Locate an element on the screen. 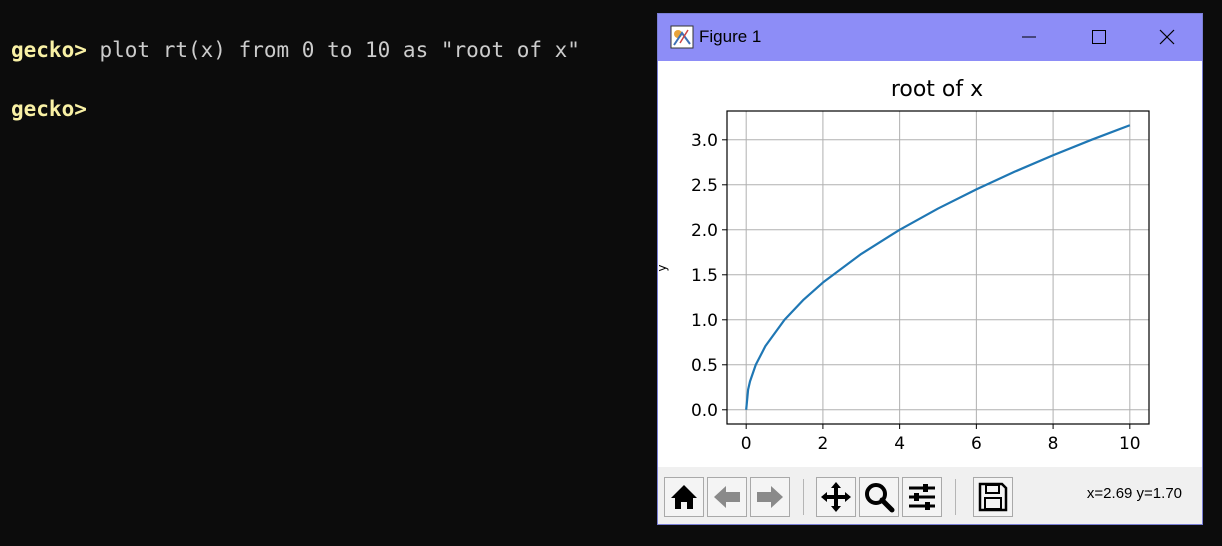  save-icon is located at coordinates (993, 497).